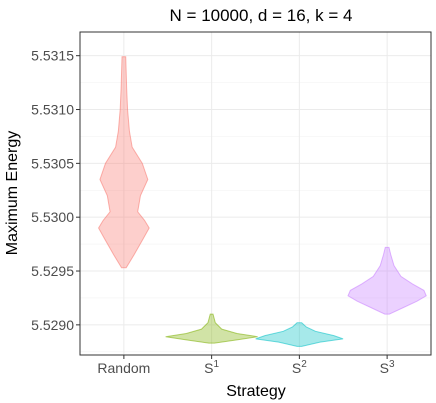 The image size is (436, 403). Describe the element at coordinates (52, 163) in the screenshot. I see `y-tick-label: 5.5305` at that location.